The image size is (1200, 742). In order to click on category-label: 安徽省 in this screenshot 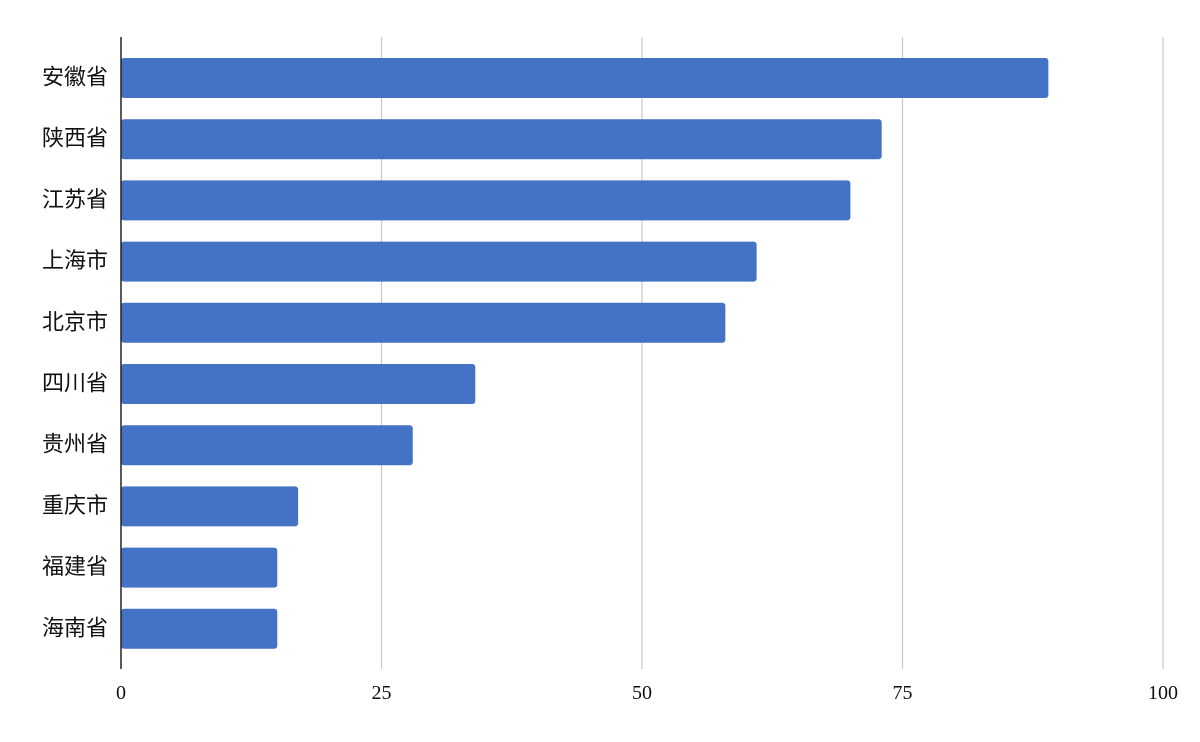, I will do `click(75, 78)`.